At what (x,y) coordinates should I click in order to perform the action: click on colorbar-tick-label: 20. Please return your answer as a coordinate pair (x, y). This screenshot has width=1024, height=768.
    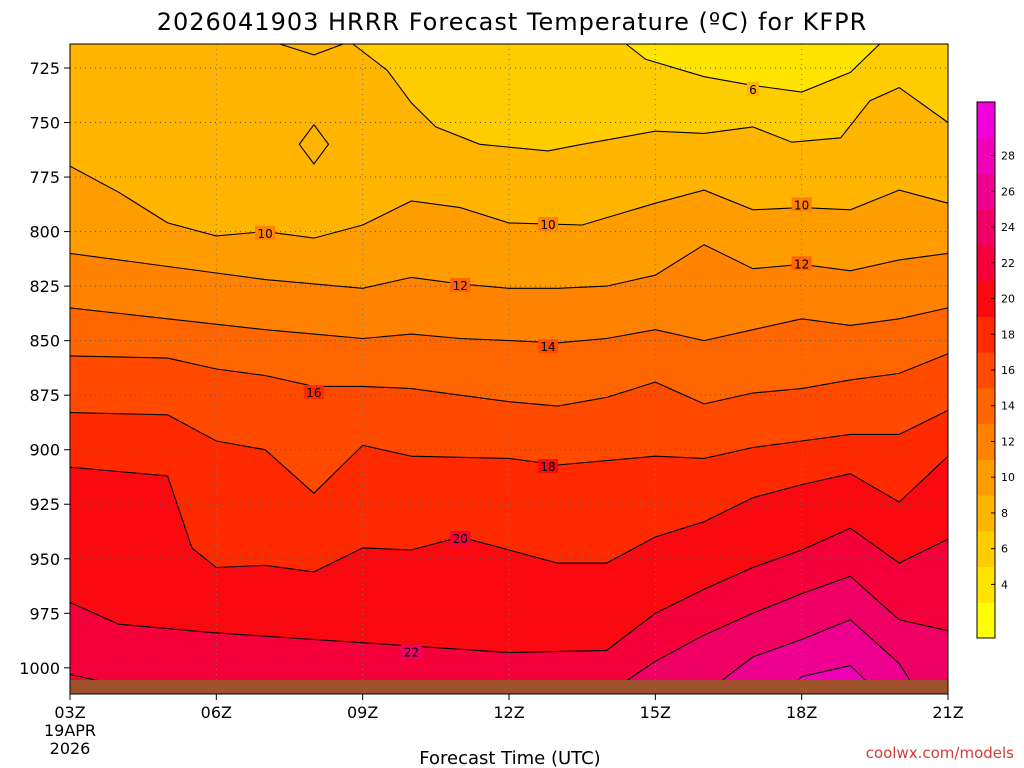
    Looking at the image, I should click on (1008, 299).